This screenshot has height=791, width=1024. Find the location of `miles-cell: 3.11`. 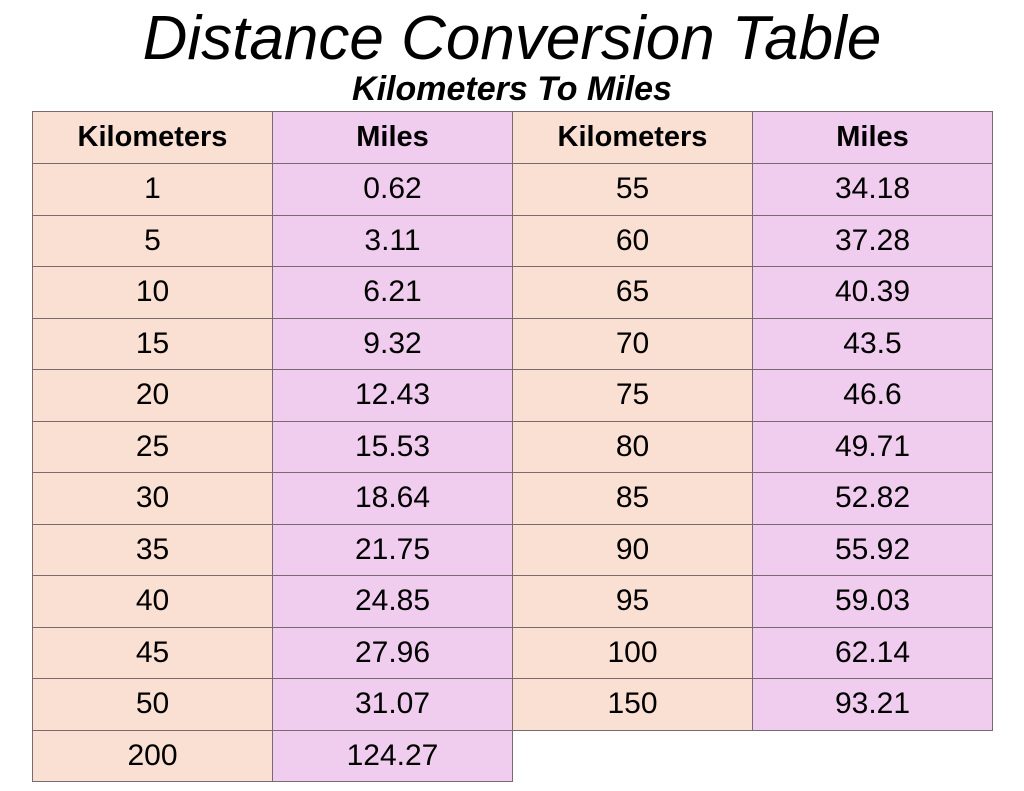

miles-cell: 3.11 is located at coordinates (392, 240).